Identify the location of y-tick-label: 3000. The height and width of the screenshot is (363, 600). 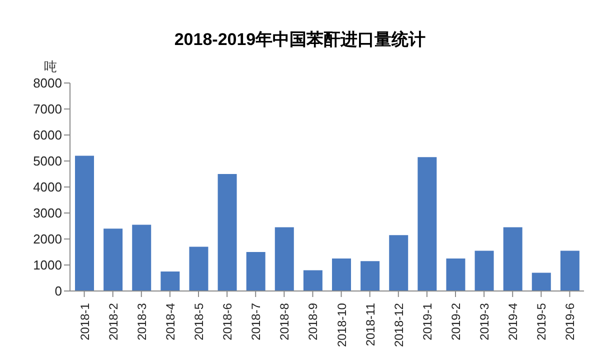
(47, 213).